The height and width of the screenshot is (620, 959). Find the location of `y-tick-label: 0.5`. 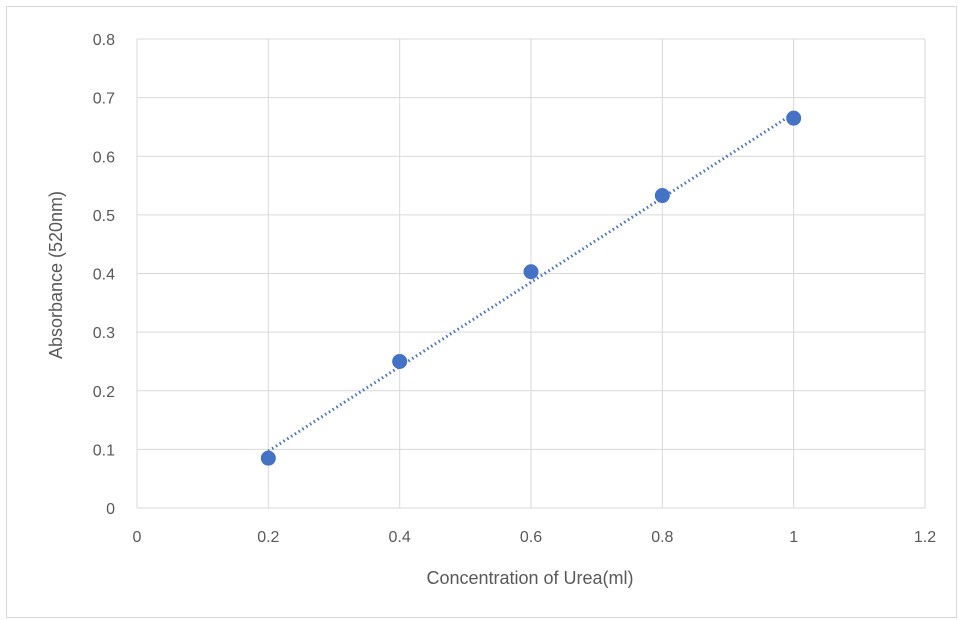

y-tick-label: 0.5 is located at coordinates (104, 216).